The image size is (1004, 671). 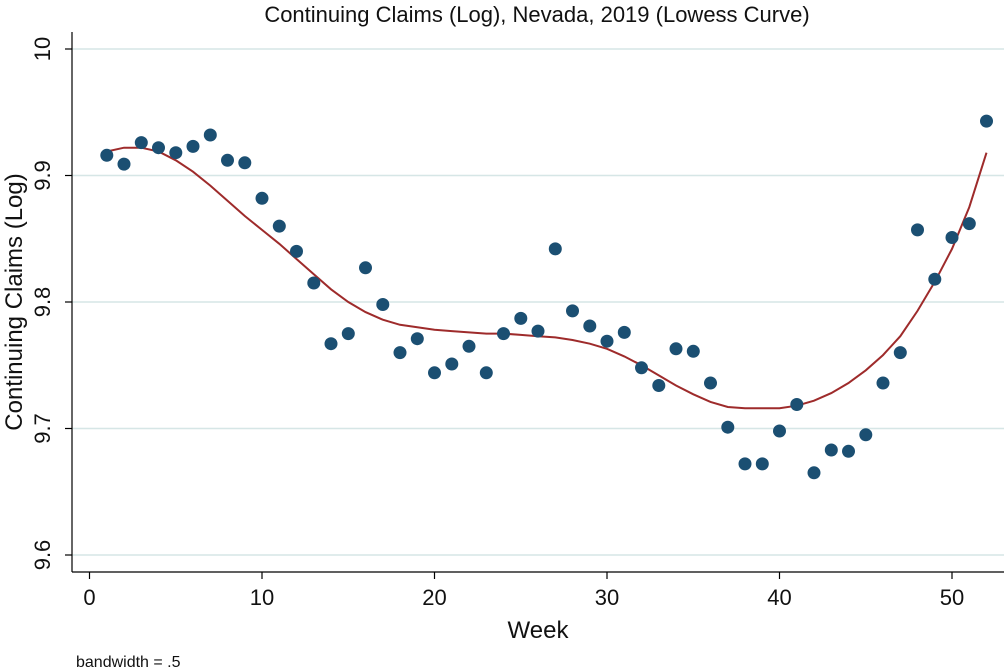 What do you see at coordinates (952, 597) in the screenshot?
I see `x-tick-label: 50` at bounding box center [952, 597].